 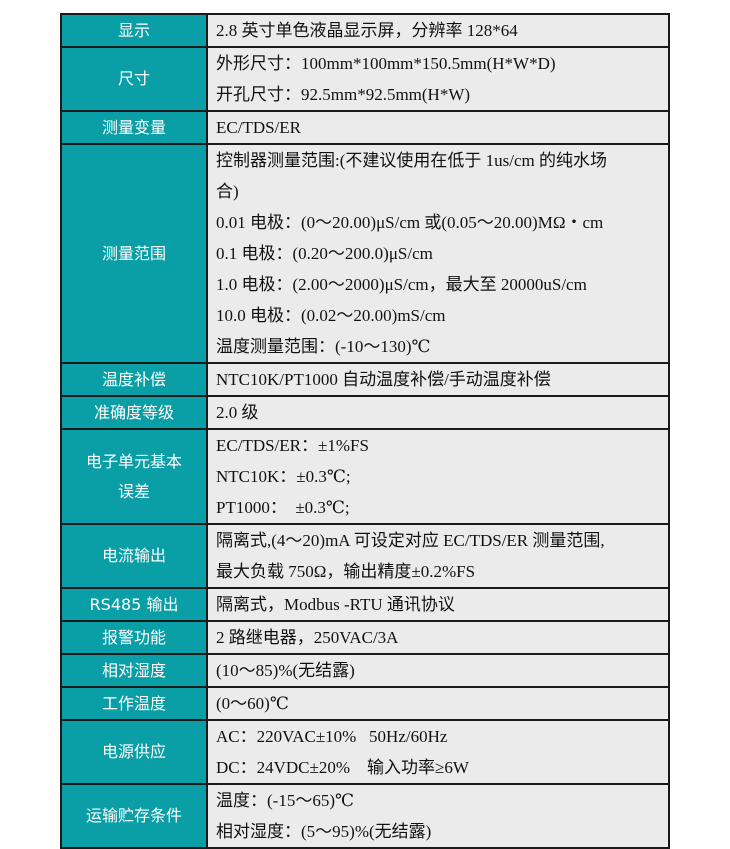 I want to click on spec-value-line: 10.0 电极：(0.02～20.00)mS/cm, so click(x=331, y=315).